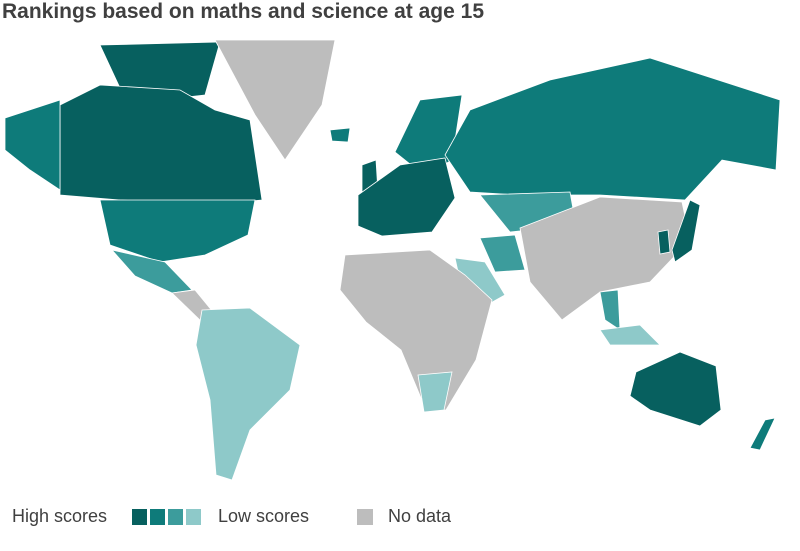 This screenshot has width=800, height=551. What do you see at coordinates (605, 258) in the screenshot?
I see `east-asia` at bounding box center [605, 258].